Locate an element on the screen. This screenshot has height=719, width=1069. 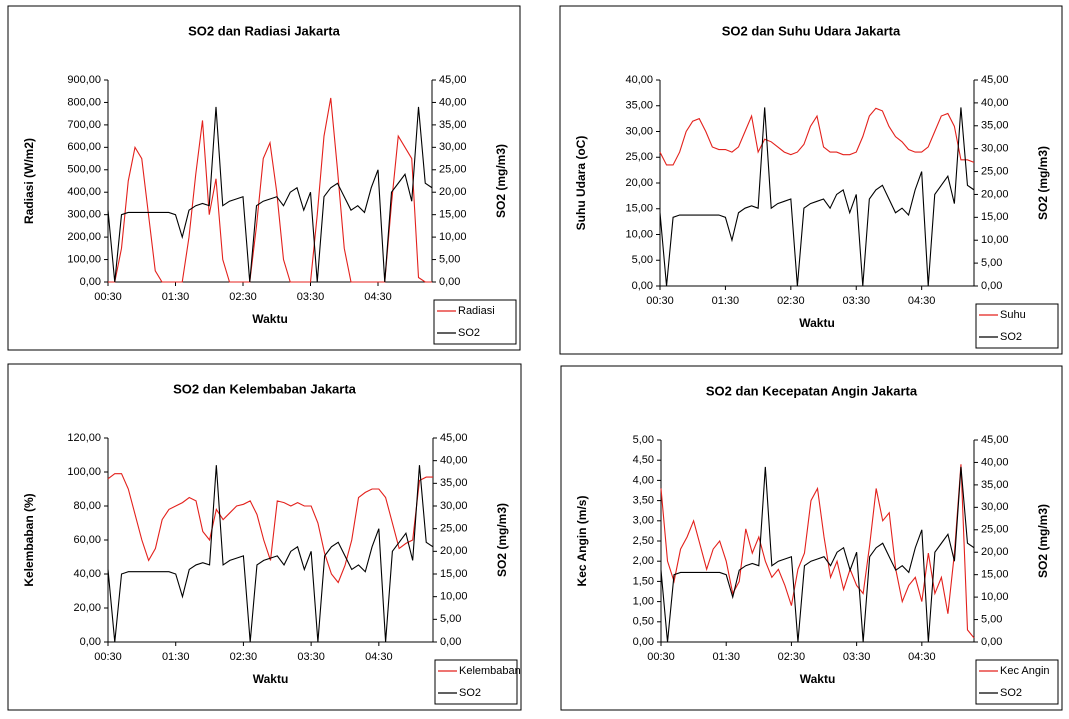
y-tick-label: 80,00 is located at coordinates (87, 506).